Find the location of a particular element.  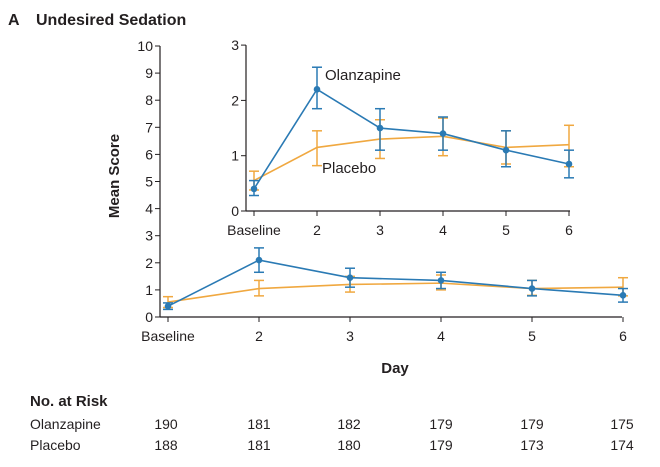

x-axis-title: Day is located at coordinates (395, 368).